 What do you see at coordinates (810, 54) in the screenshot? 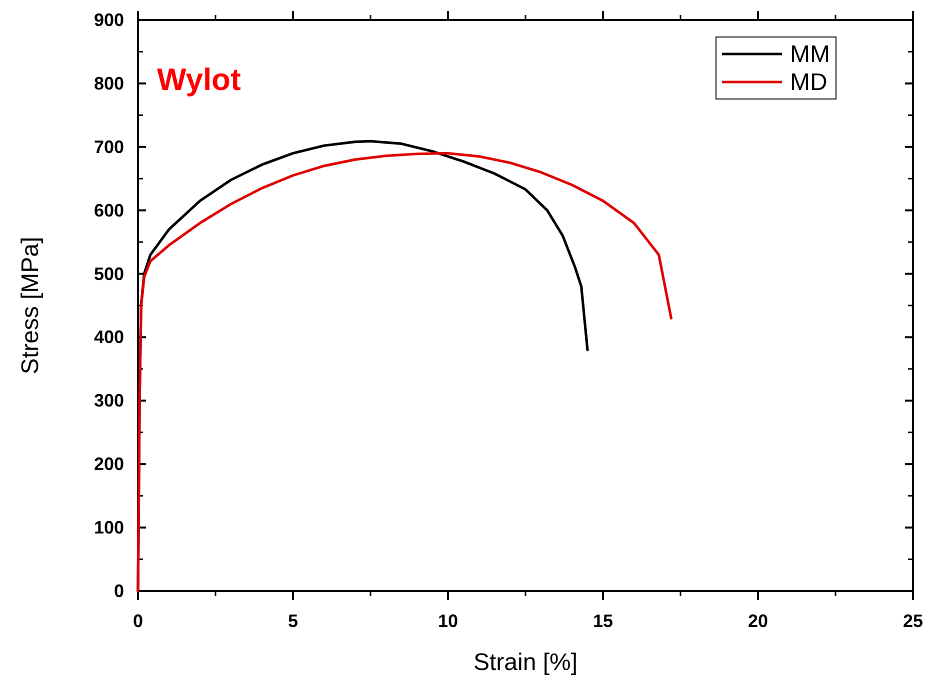
I see `legend-label: MM` at bounding box center [810, 54].